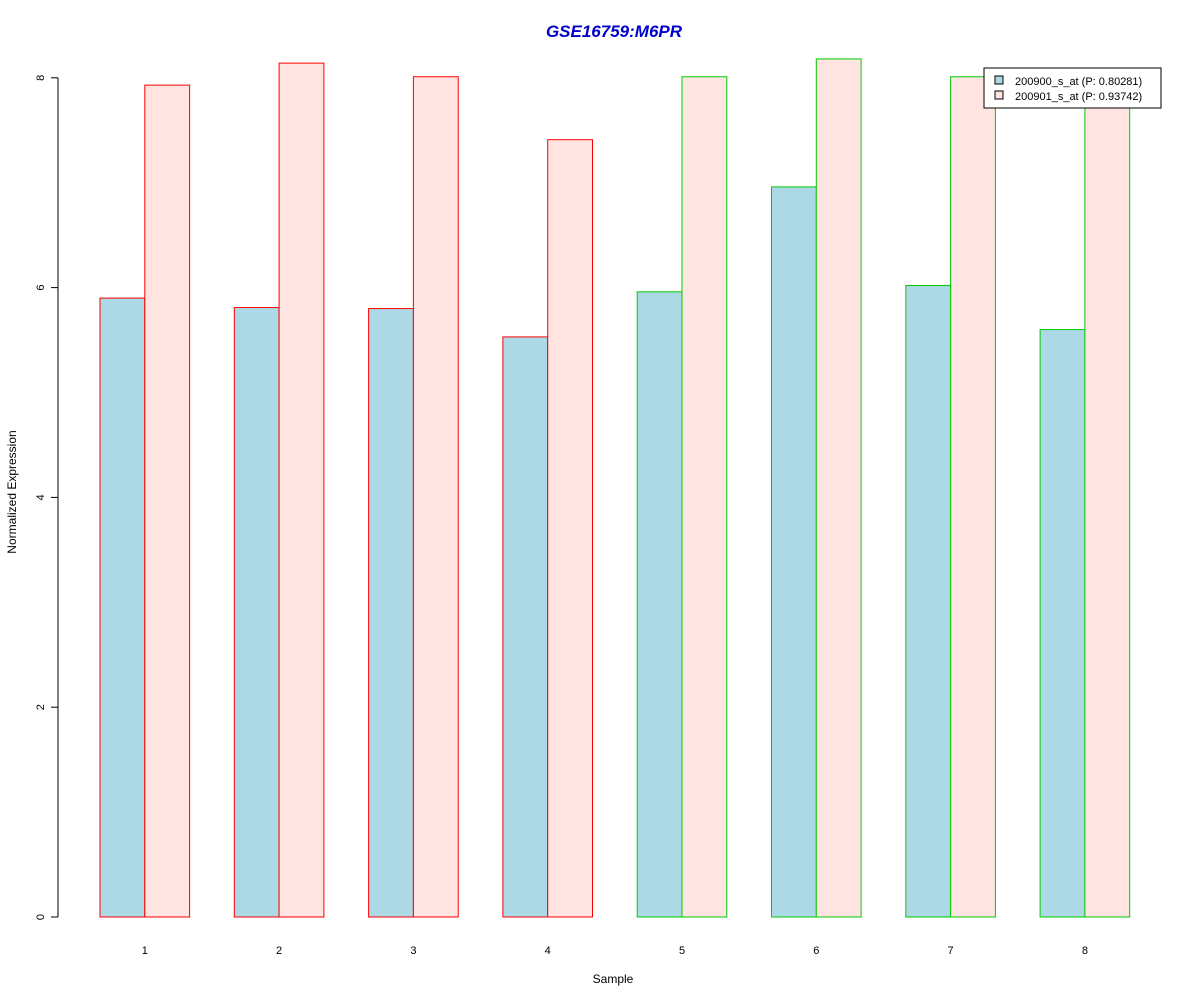 Image resolution: width=1200 pixels, height=1000 pixels. Describe the element at coordinates (145, 951) in the screenshot. I see `x-tick-label: 1` at that location.